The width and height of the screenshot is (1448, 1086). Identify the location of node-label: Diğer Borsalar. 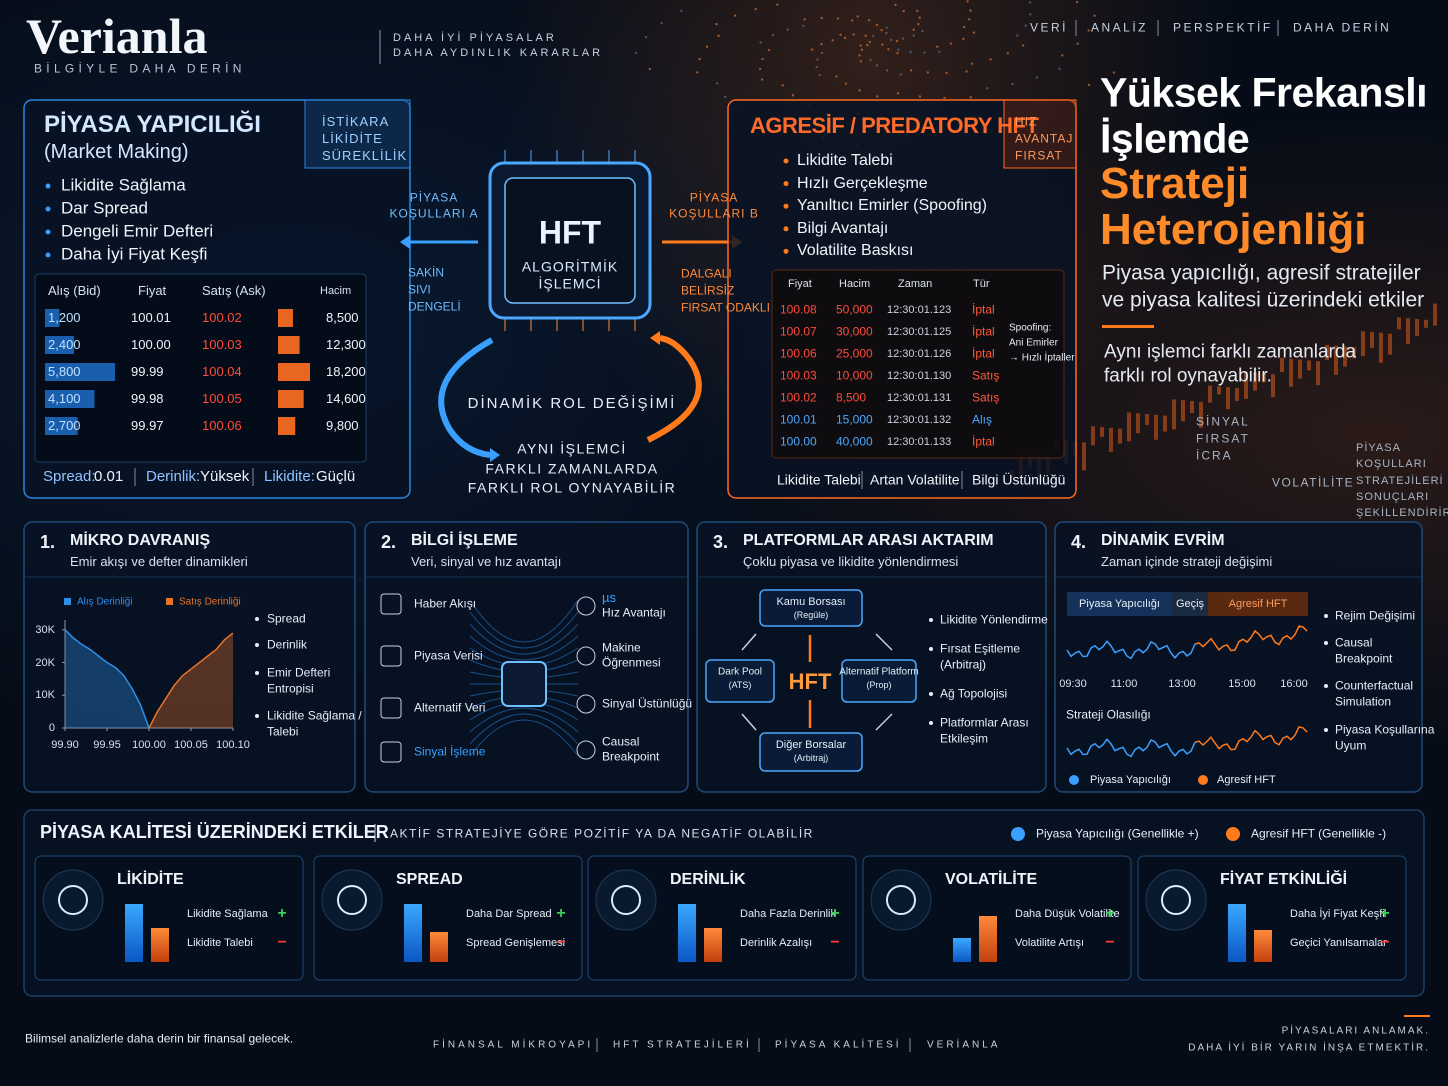
(811, 744).